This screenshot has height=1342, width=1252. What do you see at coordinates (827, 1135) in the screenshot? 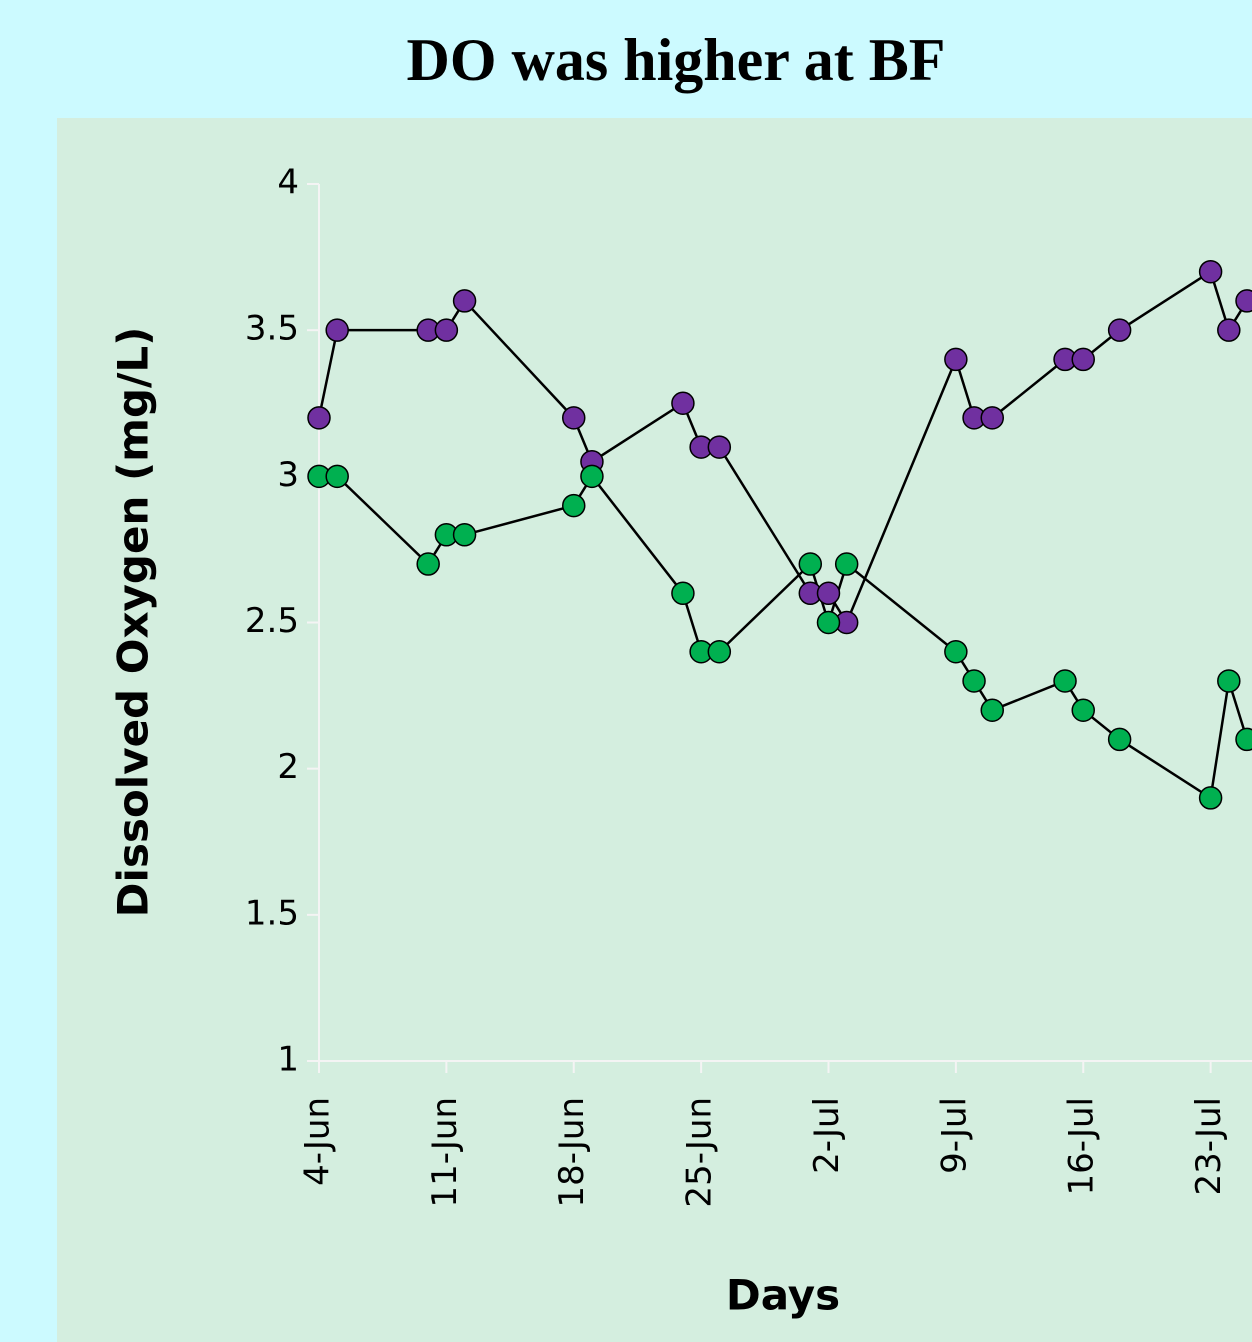
I see `x-tick-label: 2-Jul` at bounding box center [827, 1135].